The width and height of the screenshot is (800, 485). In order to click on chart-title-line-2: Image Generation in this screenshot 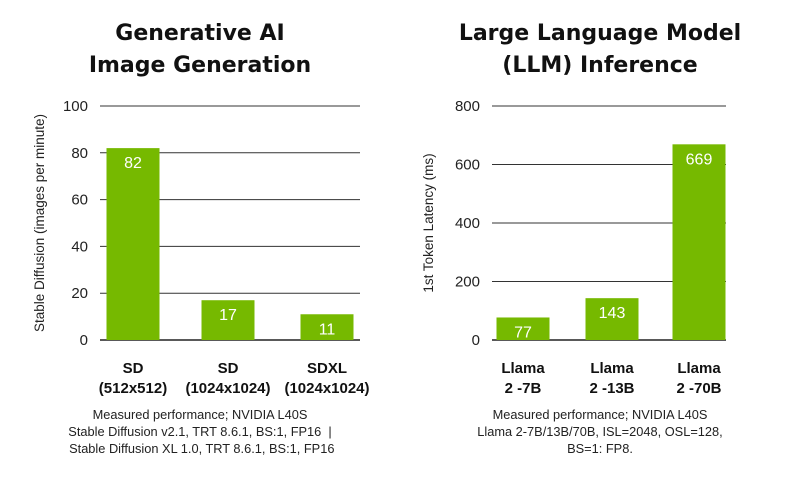, I will do `click(200, 65)`.